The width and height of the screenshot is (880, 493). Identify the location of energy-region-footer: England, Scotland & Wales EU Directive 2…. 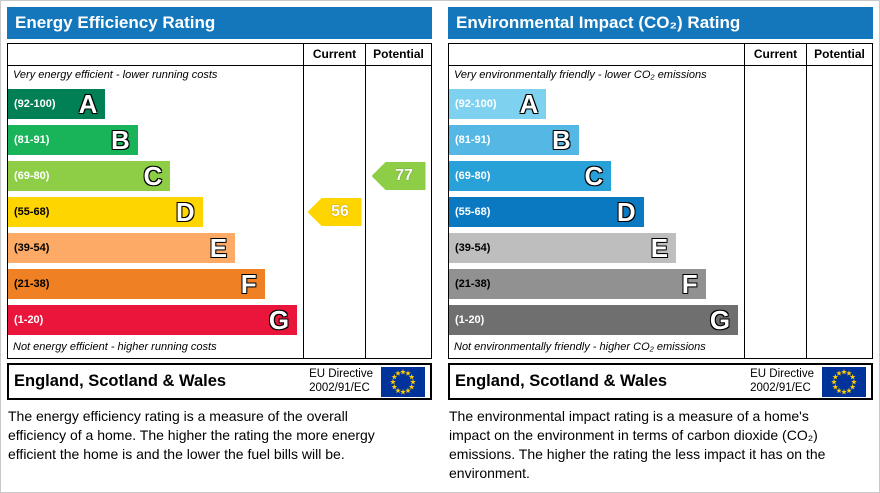
(219, 381).